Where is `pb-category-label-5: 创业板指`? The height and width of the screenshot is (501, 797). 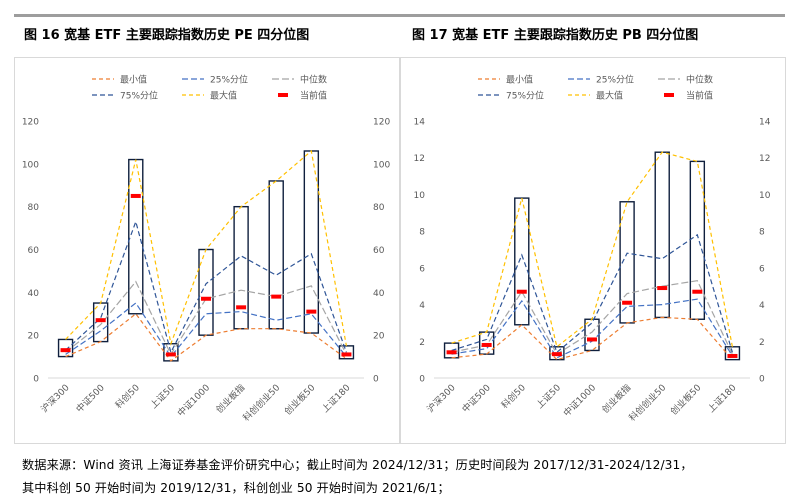 pb-category-label-5: 创业板指 is located at coordinates (616, 399).